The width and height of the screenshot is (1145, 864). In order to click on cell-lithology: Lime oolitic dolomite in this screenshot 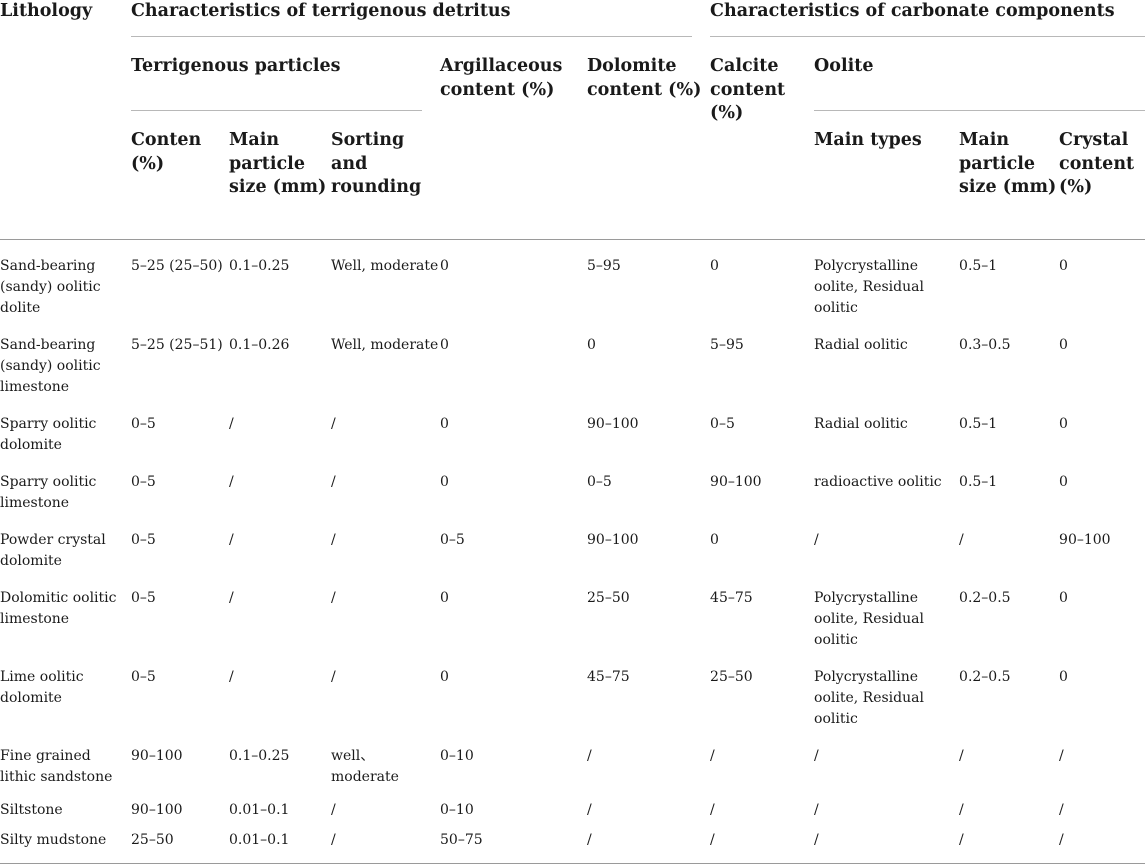, I will do `click(42, 687)`.